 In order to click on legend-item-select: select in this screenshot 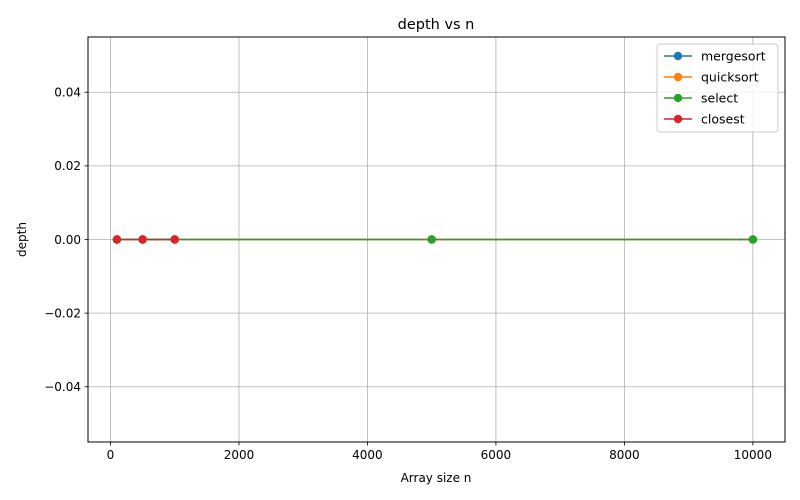, I will do `click(701, 98)`.